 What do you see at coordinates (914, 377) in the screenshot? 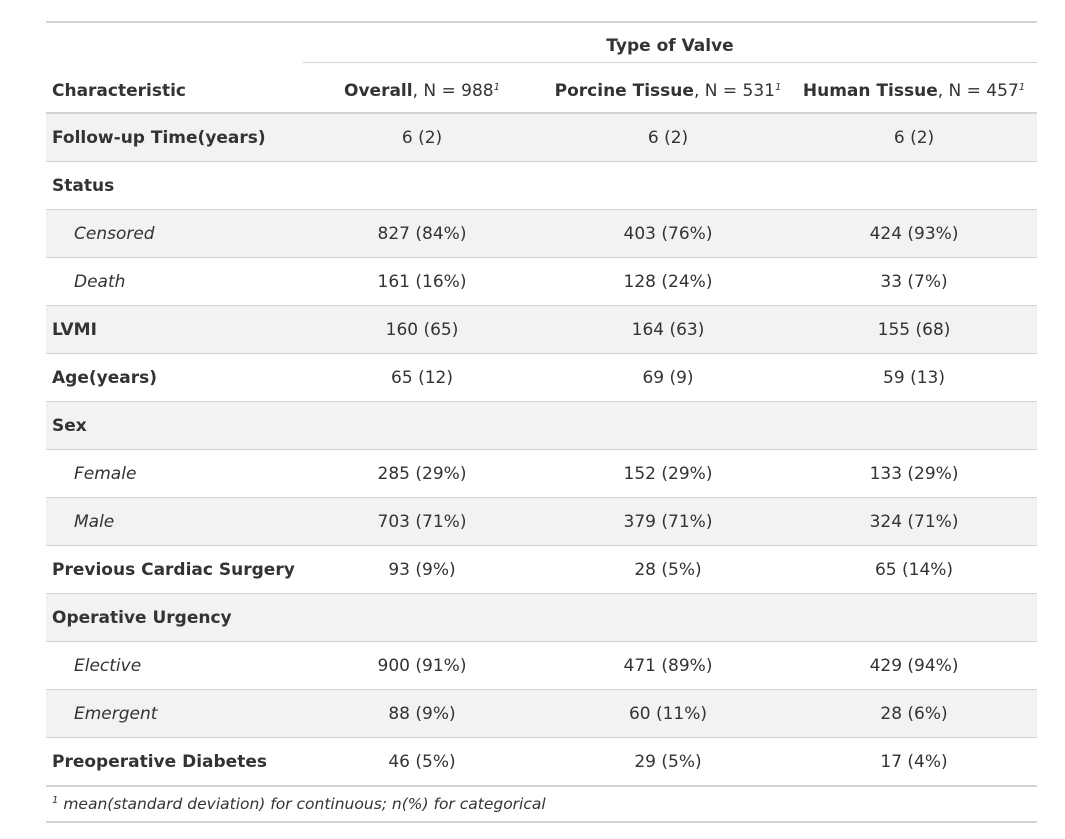
I see `cell-value: 59 (13)` at bounding box center [914, 377].